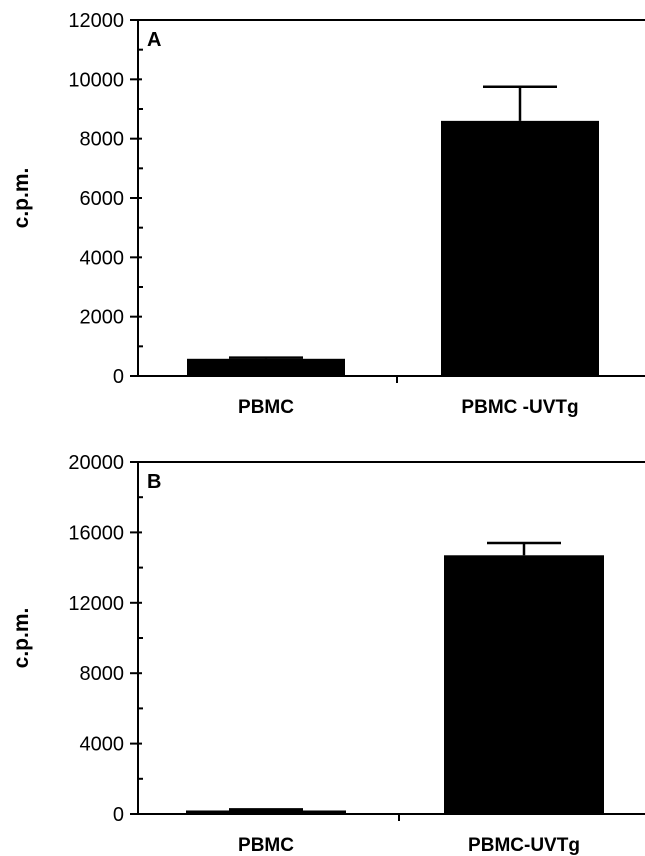 This screenshot has height=856, width=645. Describe the element at coordinates (154, 482) in the screenshot. I see `panel-label: B` at that location.